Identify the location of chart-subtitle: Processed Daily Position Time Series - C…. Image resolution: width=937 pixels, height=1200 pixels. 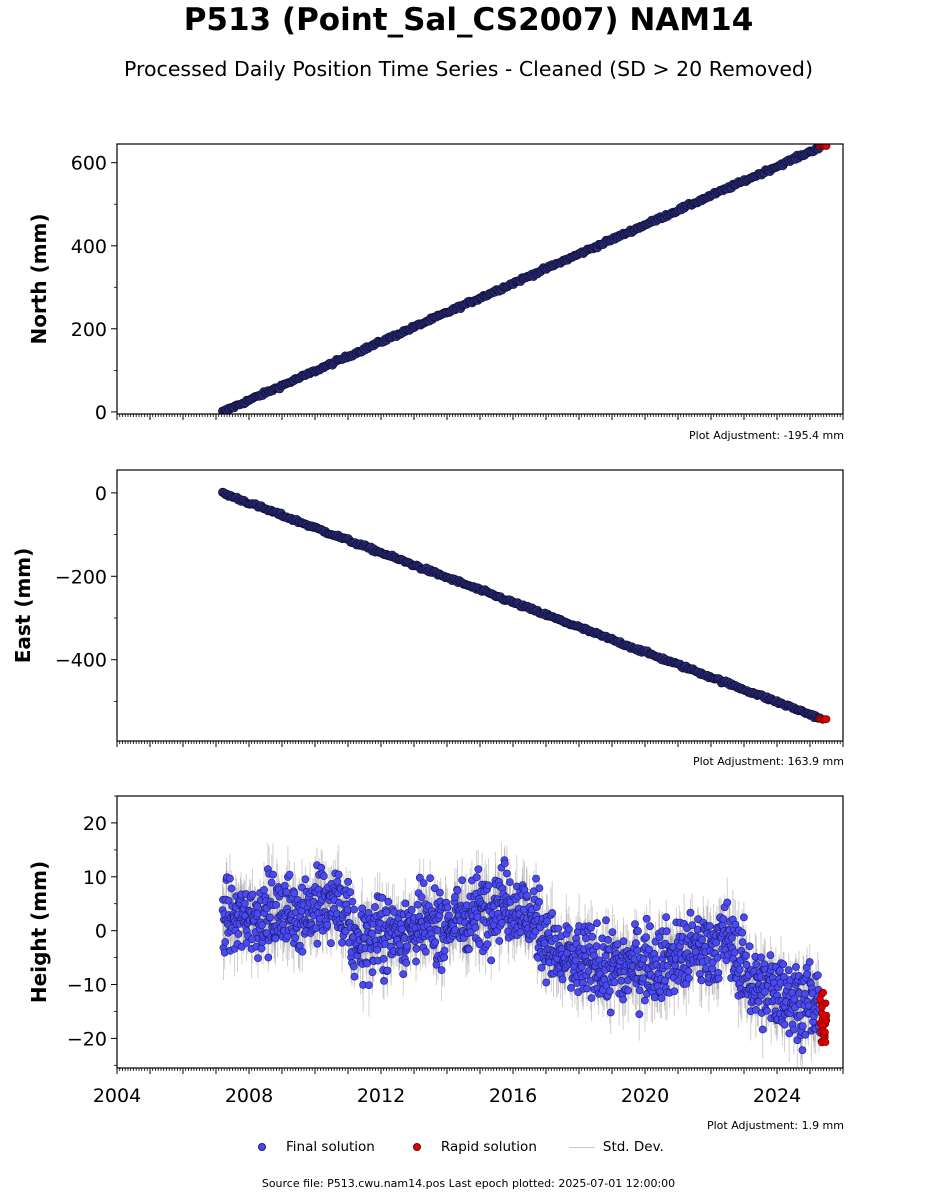
(468, 69).